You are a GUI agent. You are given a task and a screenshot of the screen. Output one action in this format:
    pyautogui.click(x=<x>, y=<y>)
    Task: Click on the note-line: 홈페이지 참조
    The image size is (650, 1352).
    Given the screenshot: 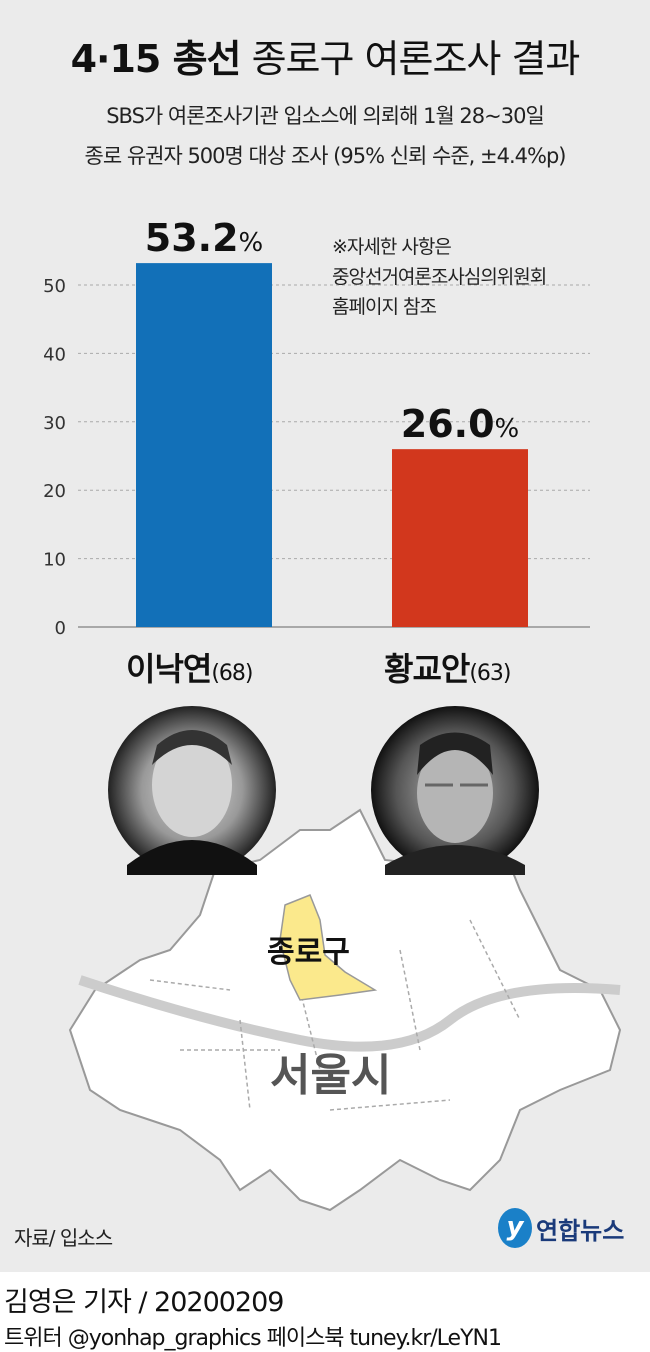 What is the action you would take?
    pyautogui.click(x=384, y=307)
    